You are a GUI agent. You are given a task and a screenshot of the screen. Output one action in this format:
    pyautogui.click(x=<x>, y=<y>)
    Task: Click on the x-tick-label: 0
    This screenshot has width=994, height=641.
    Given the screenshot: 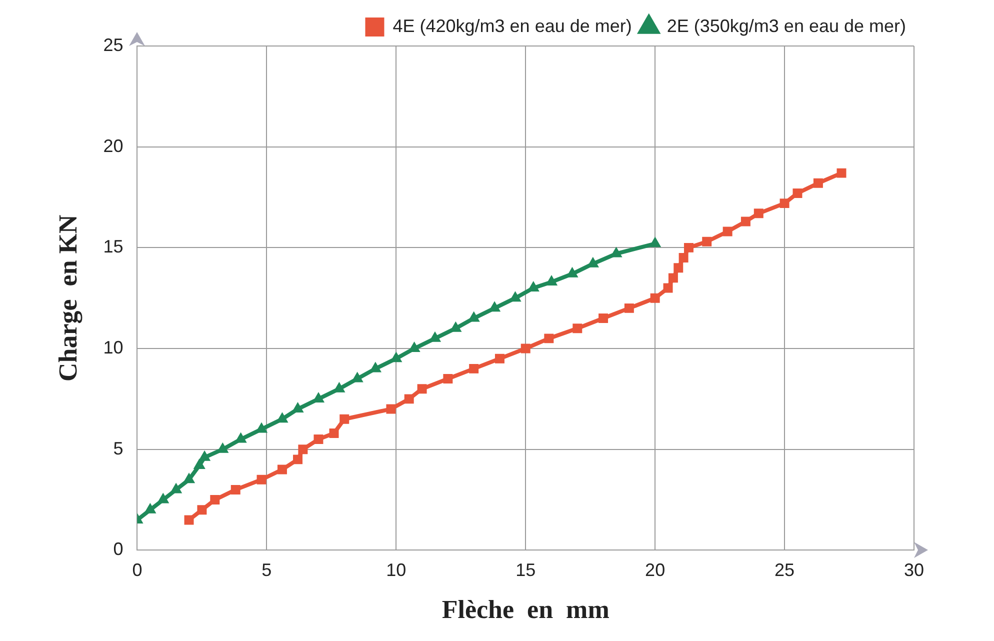 What is the action you would take?
    pyautogui.click(x=137, y=570)
    